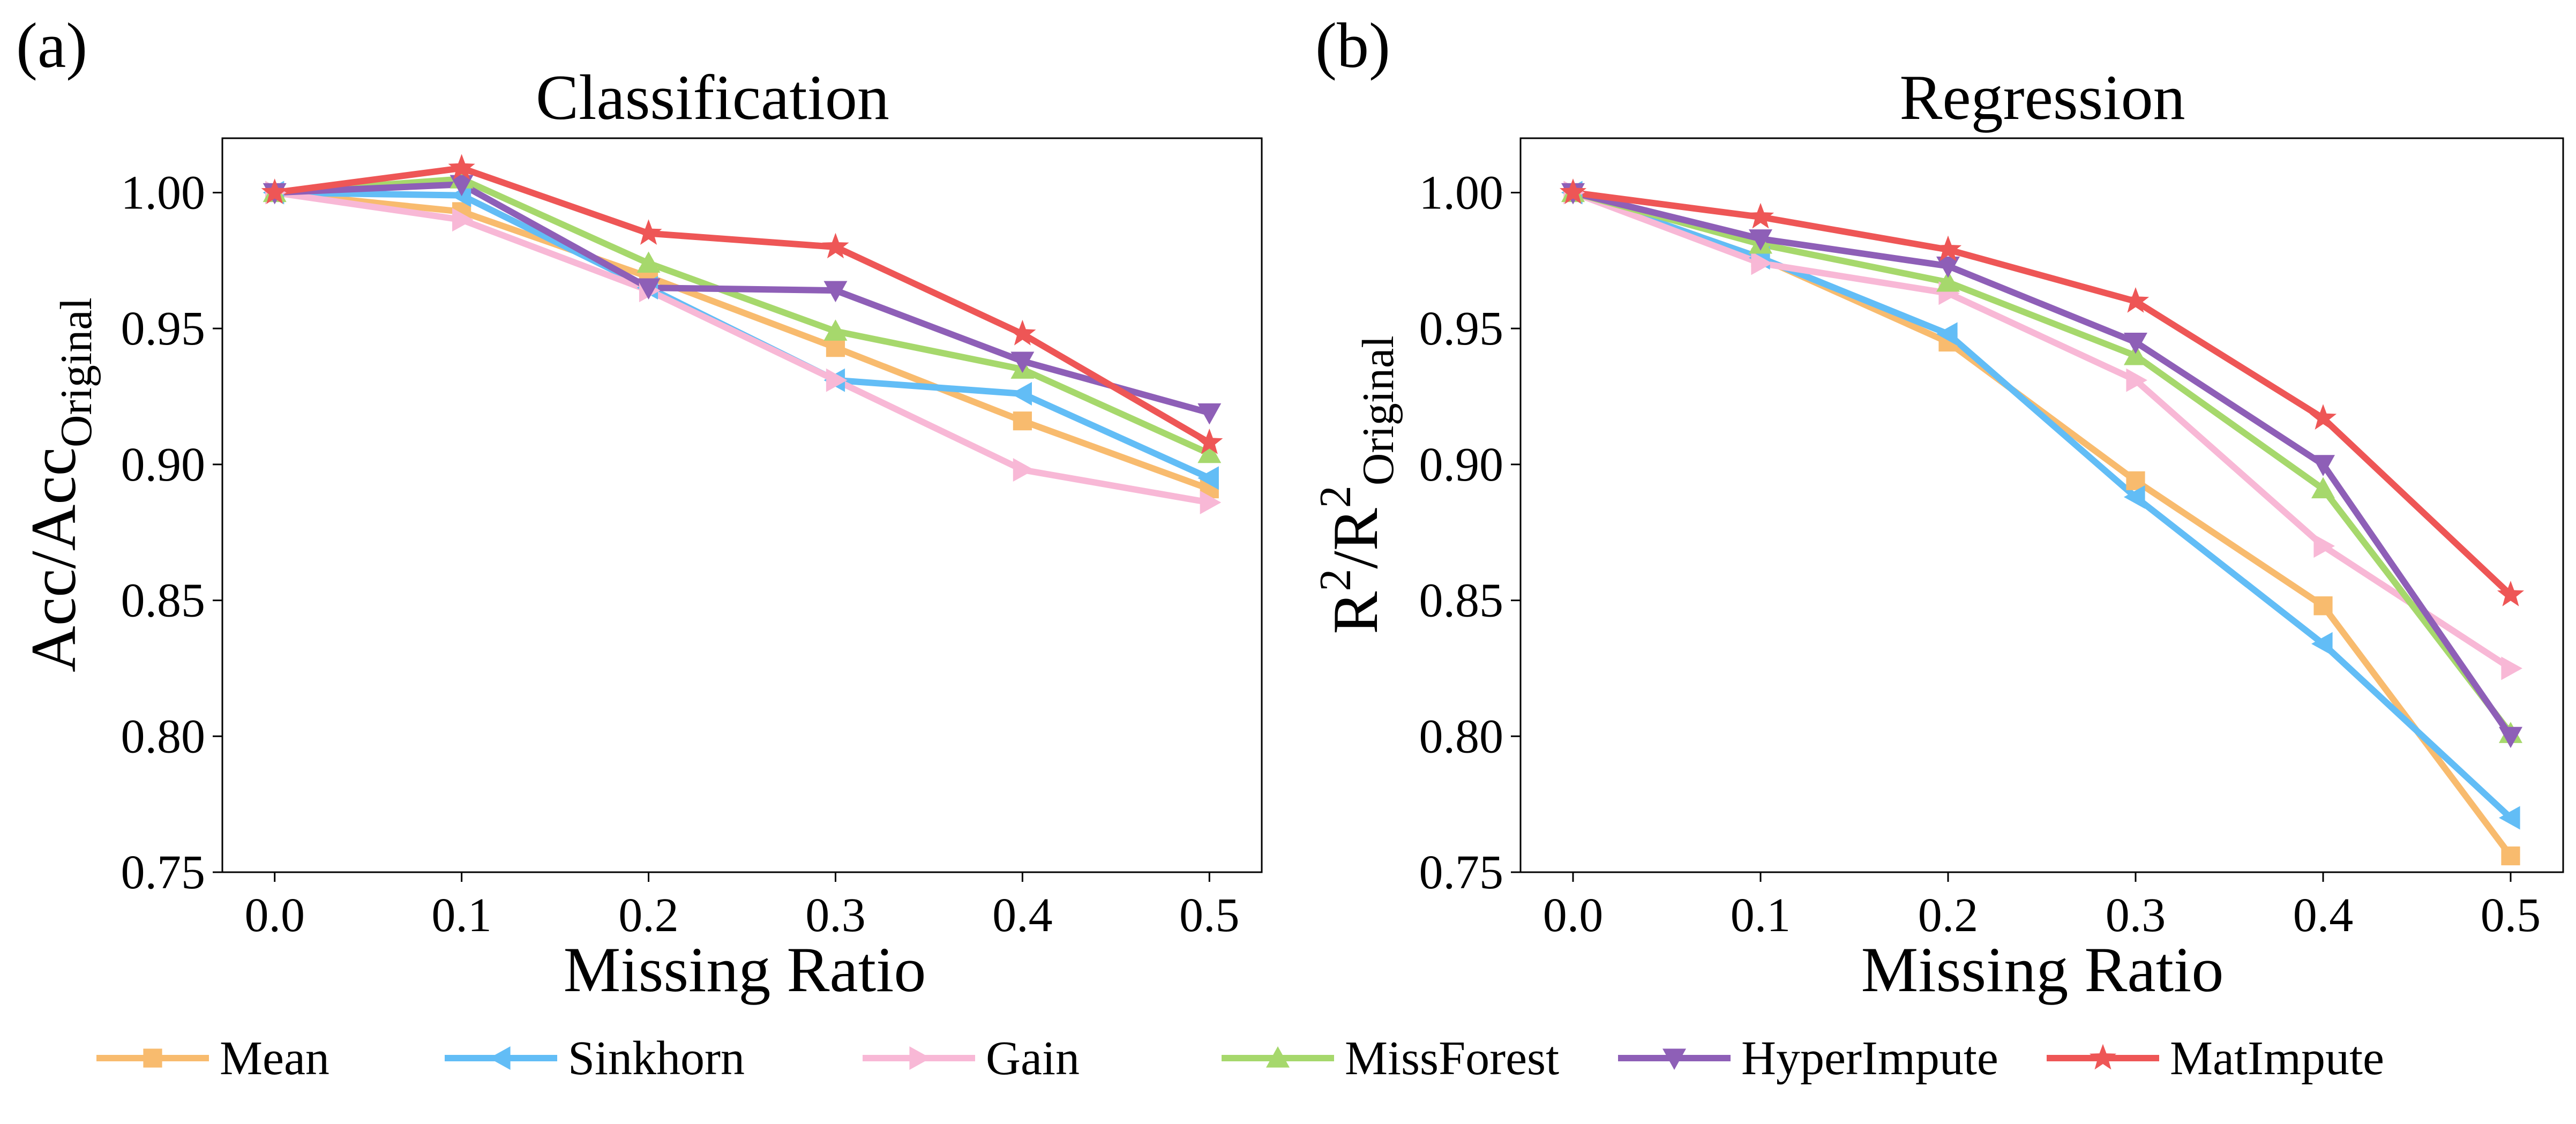  Describe the element at coordinates (2042, 393) in the screenshot. I see `series-line-matimpute` at that location.